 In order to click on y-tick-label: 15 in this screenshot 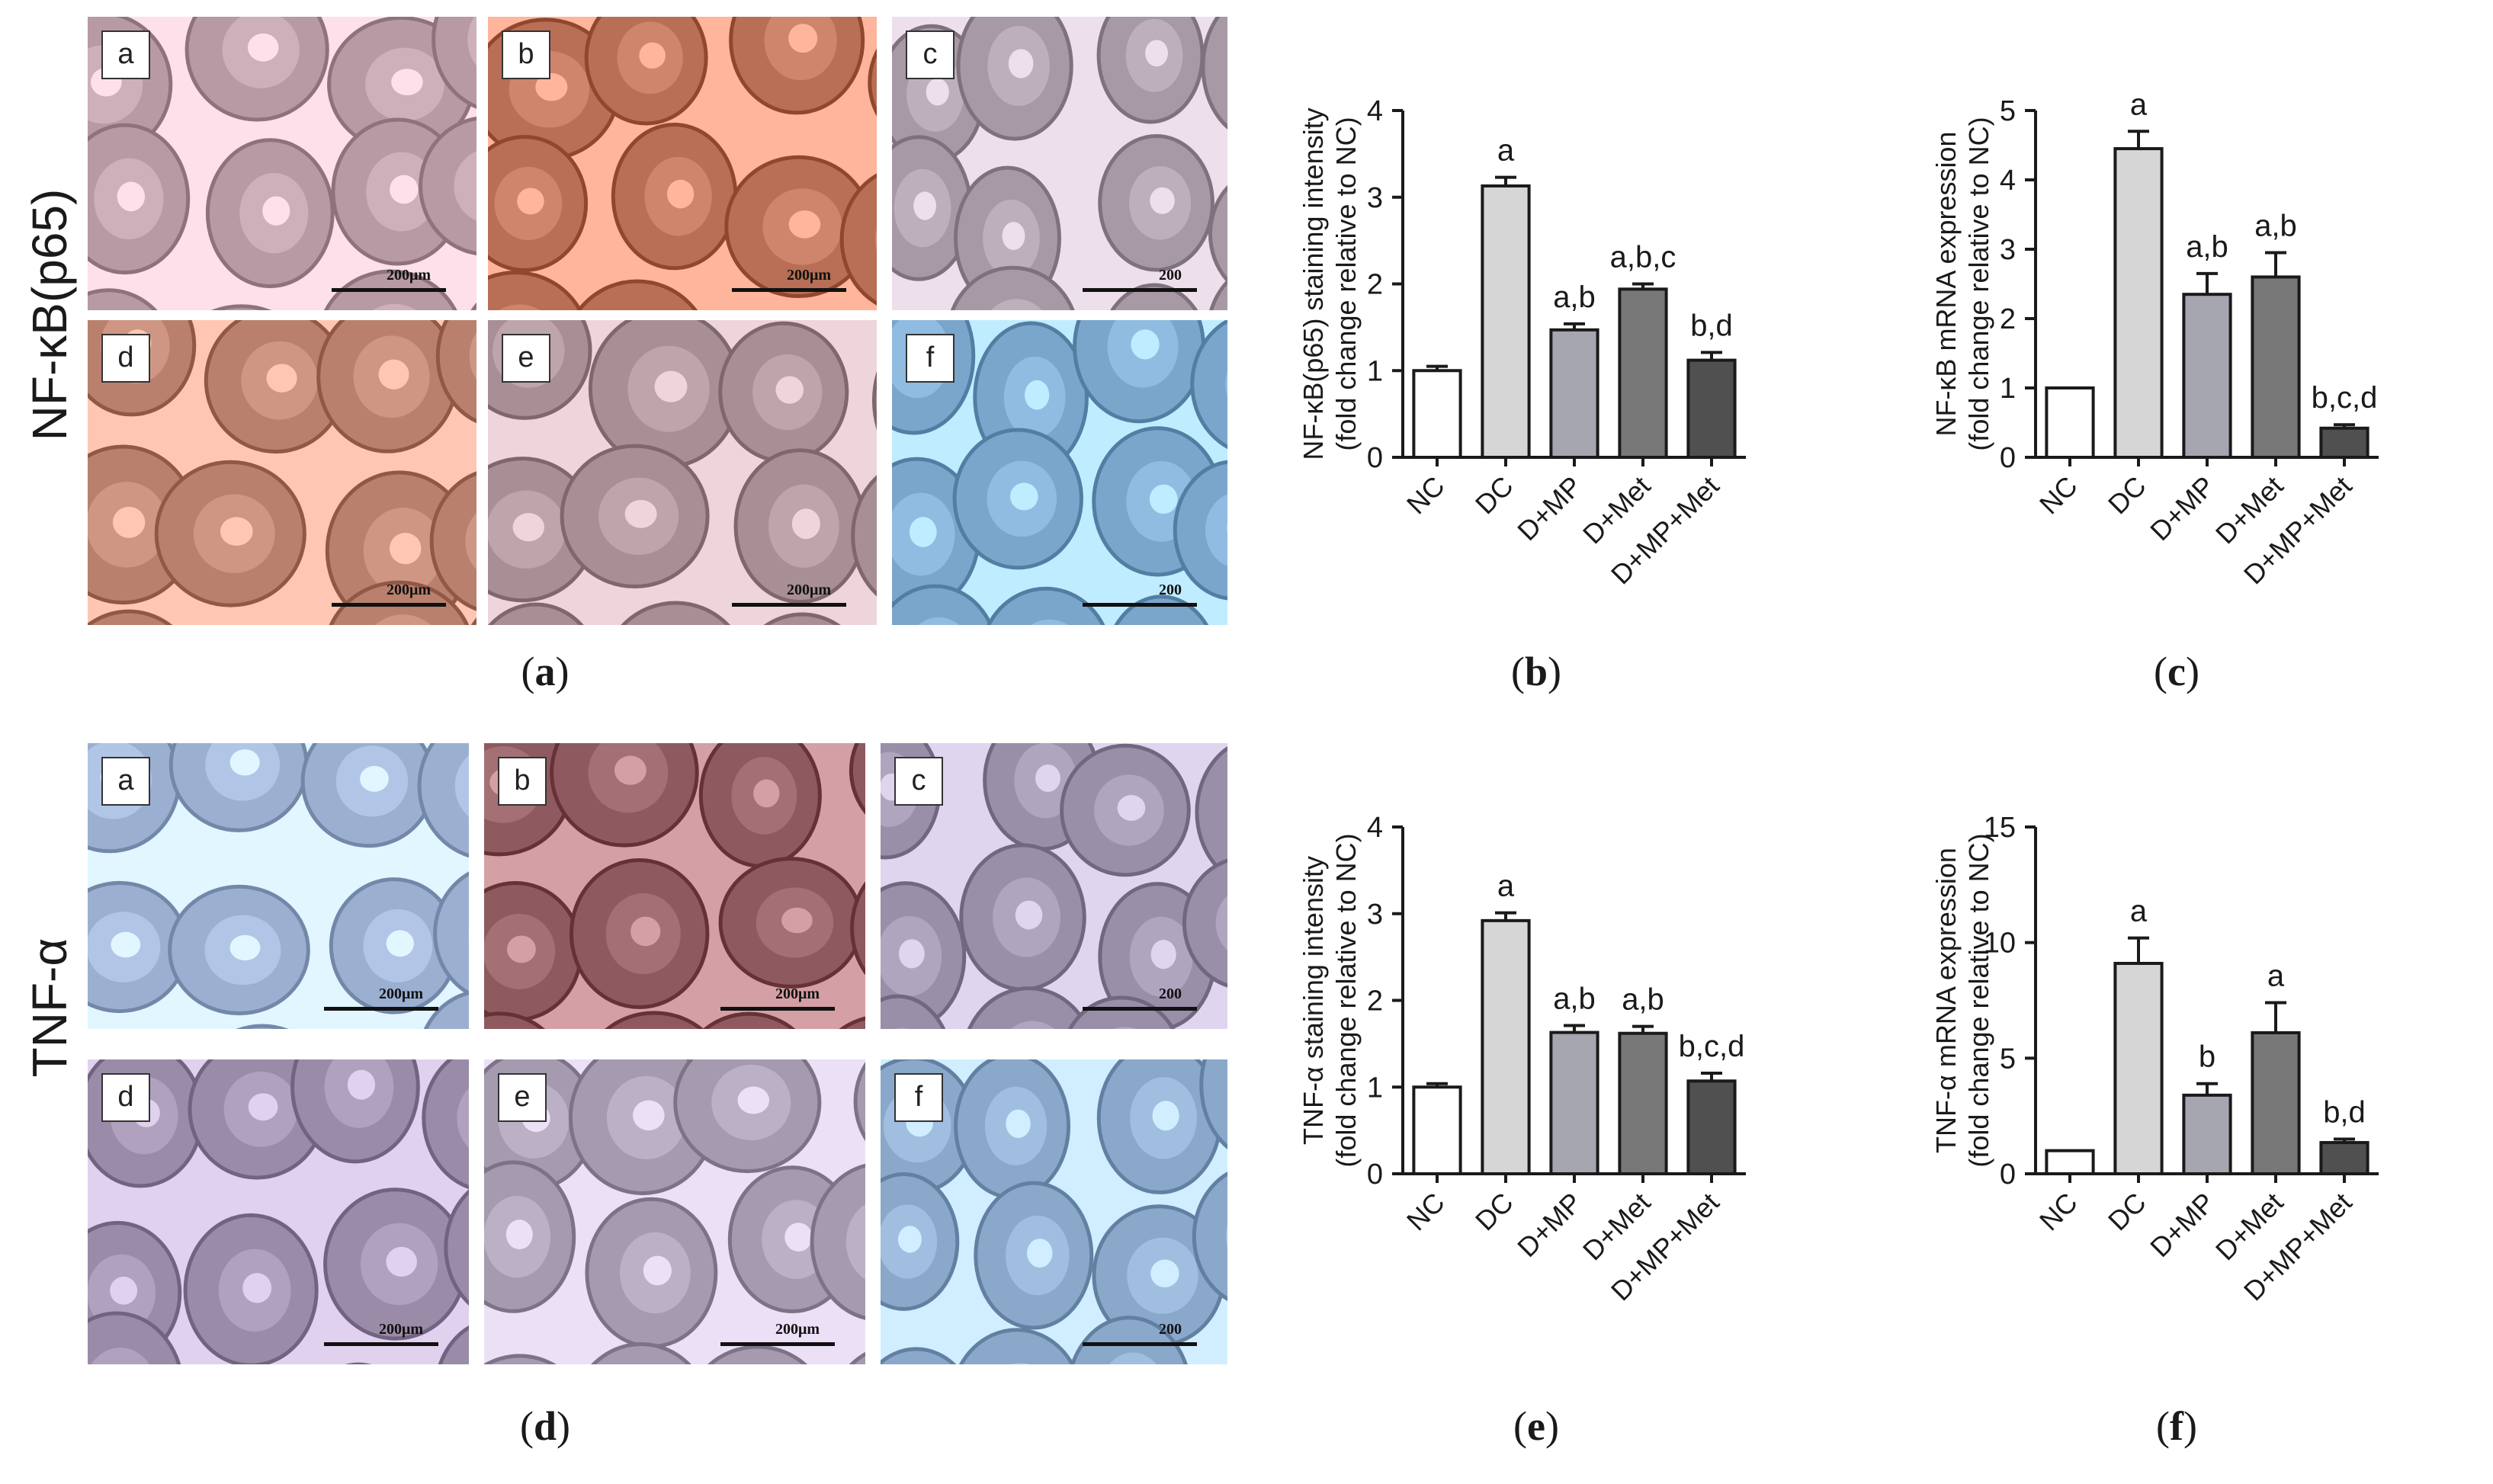, I will do `click(2000, 828)`.